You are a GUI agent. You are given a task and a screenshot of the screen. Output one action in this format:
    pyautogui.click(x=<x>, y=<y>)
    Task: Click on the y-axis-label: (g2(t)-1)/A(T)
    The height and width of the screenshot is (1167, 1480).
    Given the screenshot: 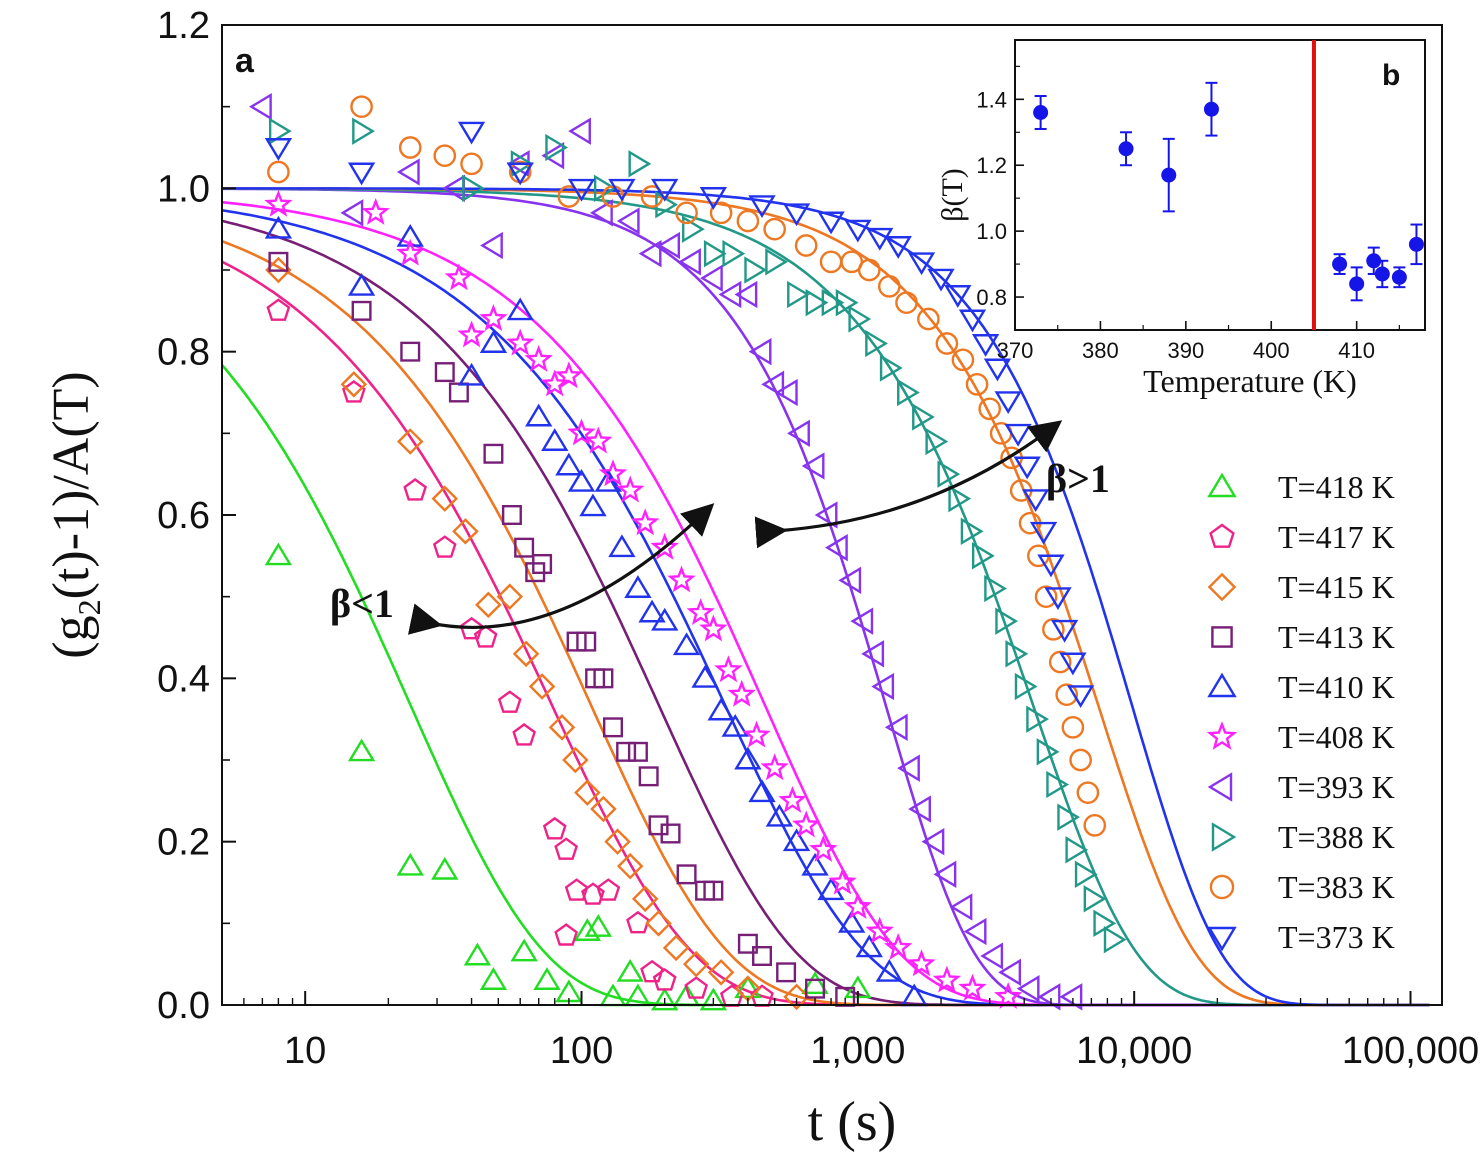 What is the action you would take?
    pyautogui.click(x=75, y=514)
    